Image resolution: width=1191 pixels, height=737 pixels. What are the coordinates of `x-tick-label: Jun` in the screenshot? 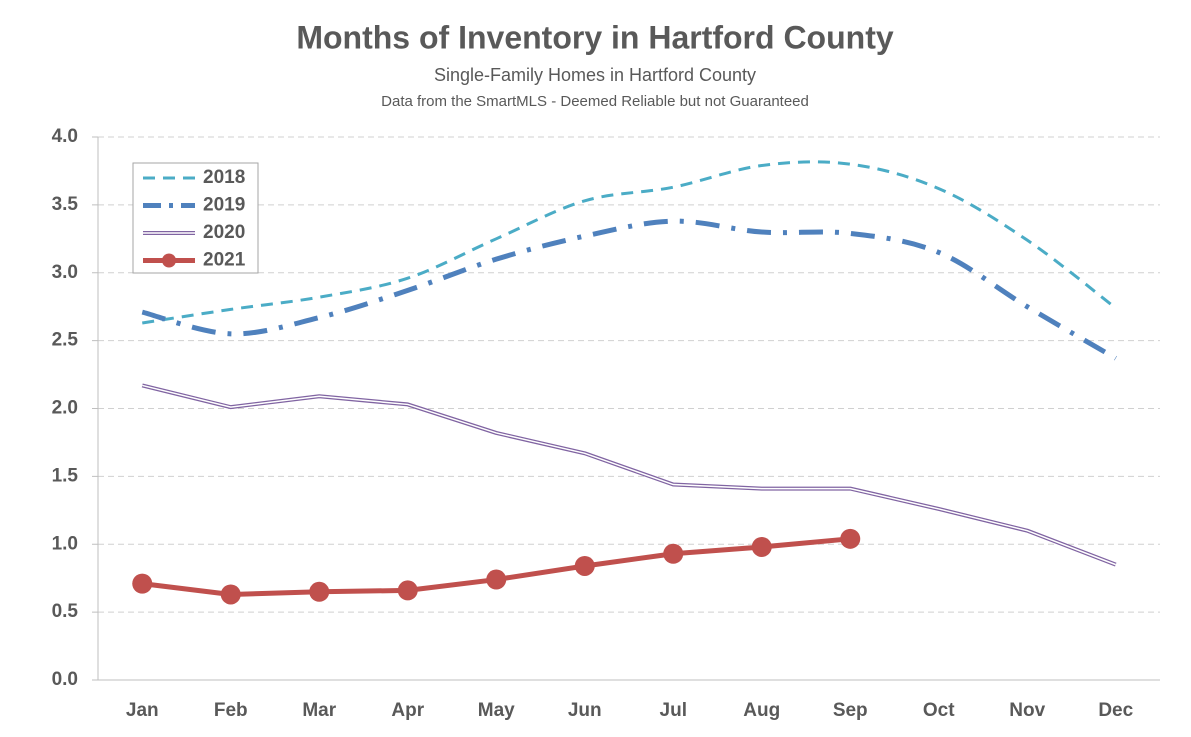 It's located at (585, 710).